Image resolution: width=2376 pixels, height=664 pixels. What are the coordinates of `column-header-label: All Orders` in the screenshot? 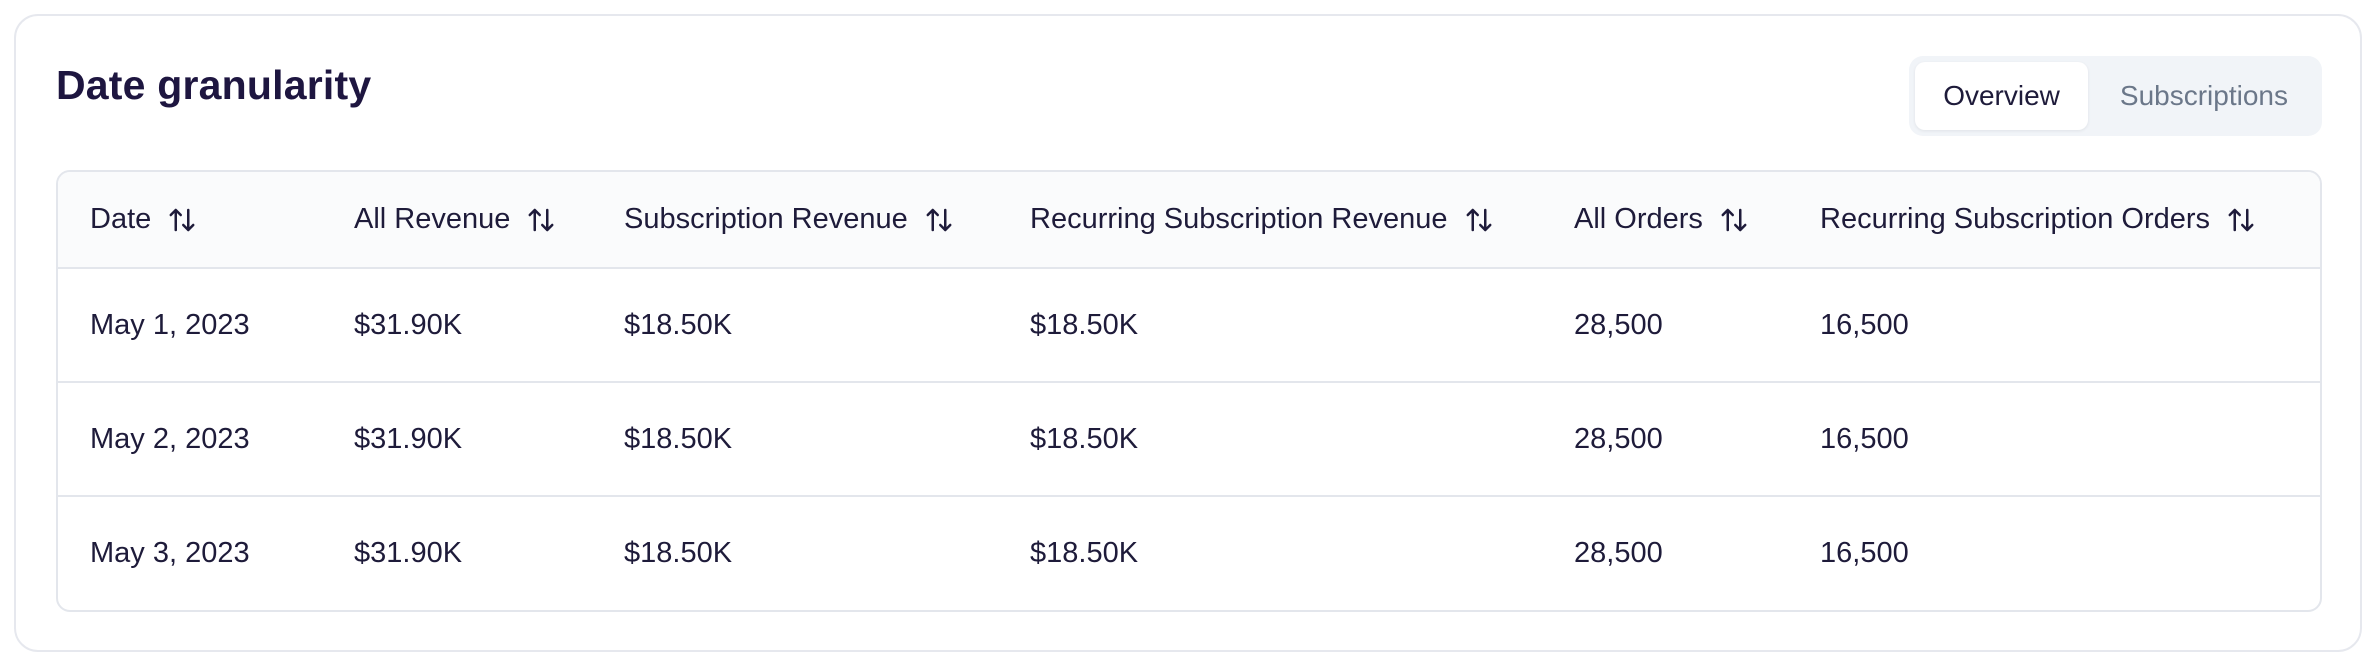 It's located at (1638, 219).